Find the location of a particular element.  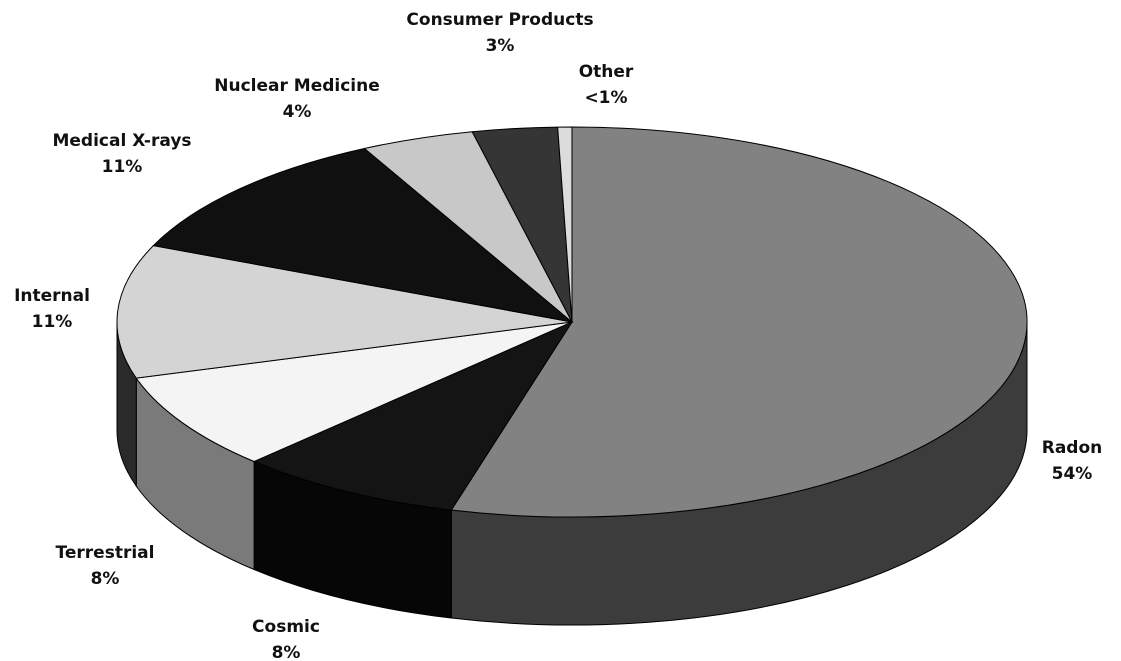

slice-value-label: 3% is located at coordinates (500, 46).